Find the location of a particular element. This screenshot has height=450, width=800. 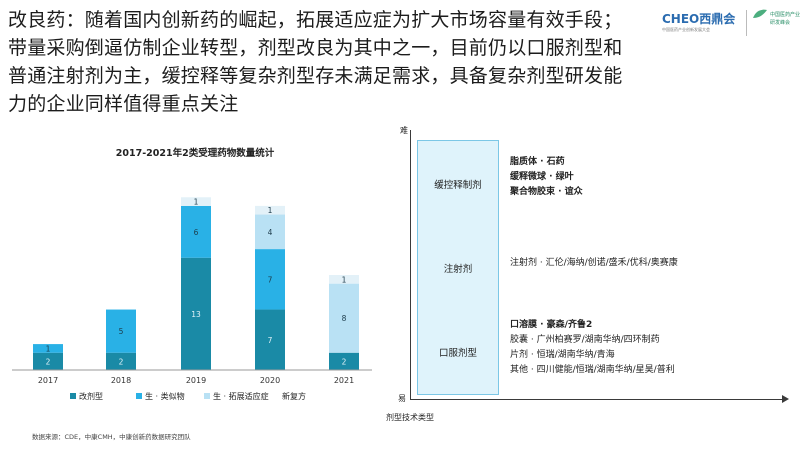

category-label-injection: 注射剂 is located at coordinates (458, 269).